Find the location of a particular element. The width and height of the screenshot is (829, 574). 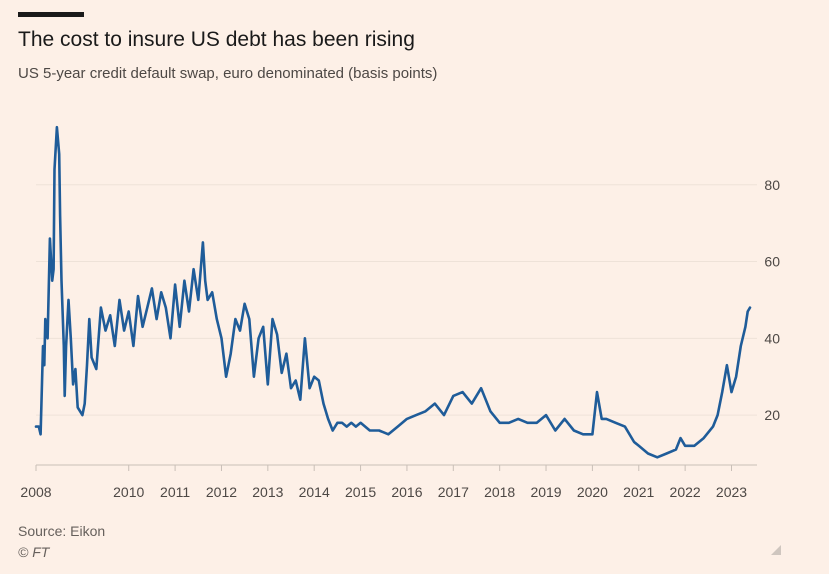

x-axis is located at coordinates (396, 467).